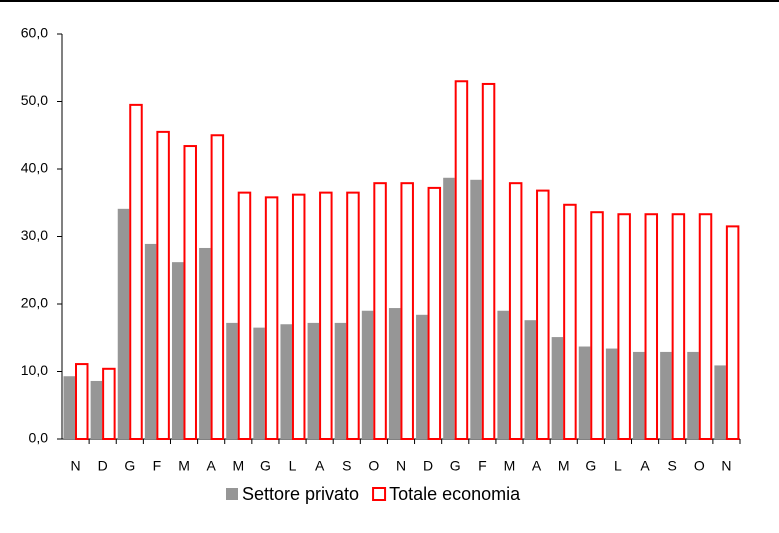  What do you see at coordinates (34, 33) in the screenshot?
I see `y-tick-label: 60,0` at bounding box center [34, 33].